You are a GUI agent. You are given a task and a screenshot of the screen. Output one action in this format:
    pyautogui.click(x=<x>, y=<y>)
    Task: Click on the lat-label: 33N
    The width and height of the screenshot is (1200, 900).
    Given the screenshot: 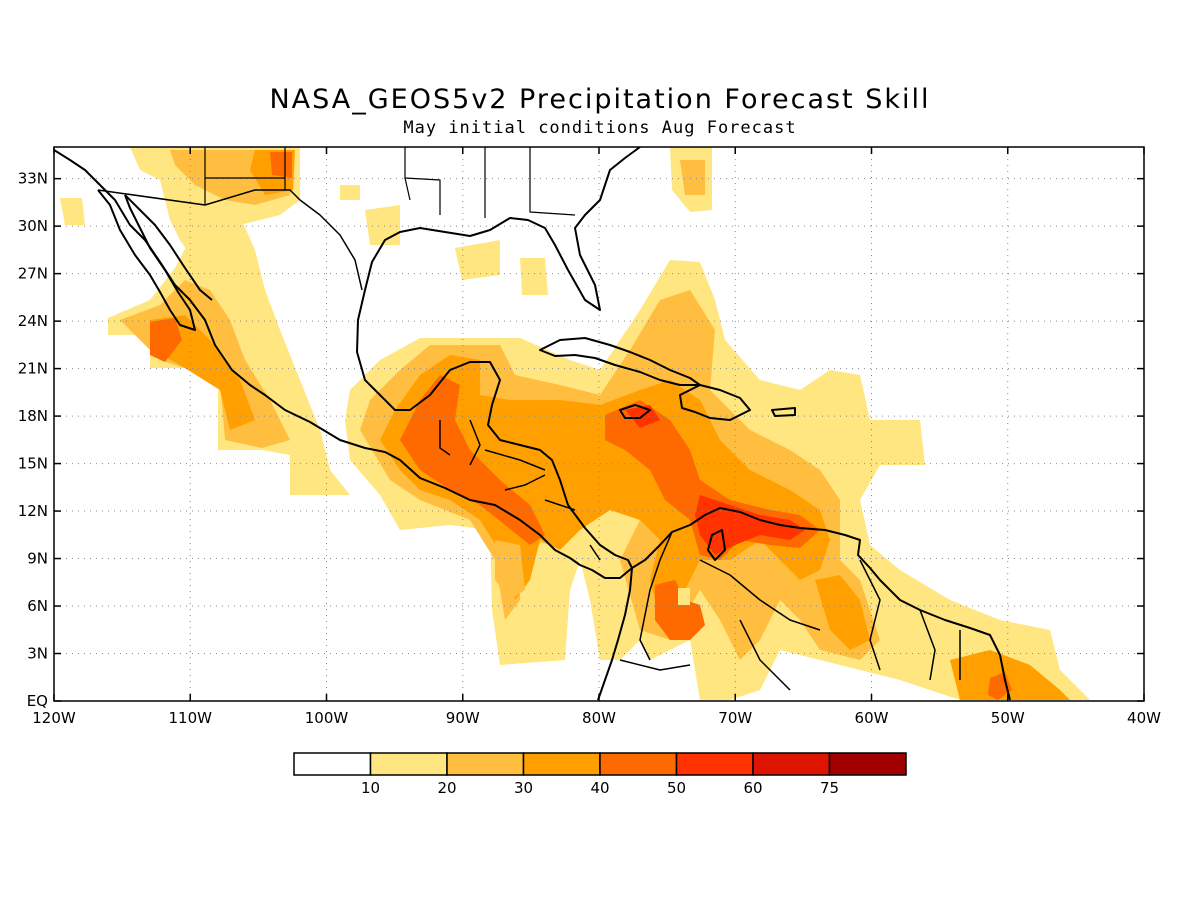 What is the action you would take?
    pyautogui.click(x=33, y=179)
    